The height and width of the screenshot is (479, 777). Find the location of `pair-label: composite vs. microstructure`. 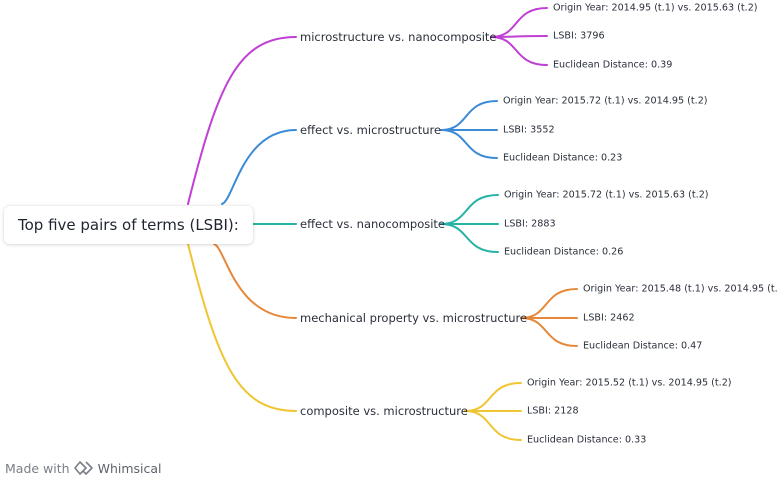

pair-label: composite vs. microstructure is located at coordinates (384, 411).